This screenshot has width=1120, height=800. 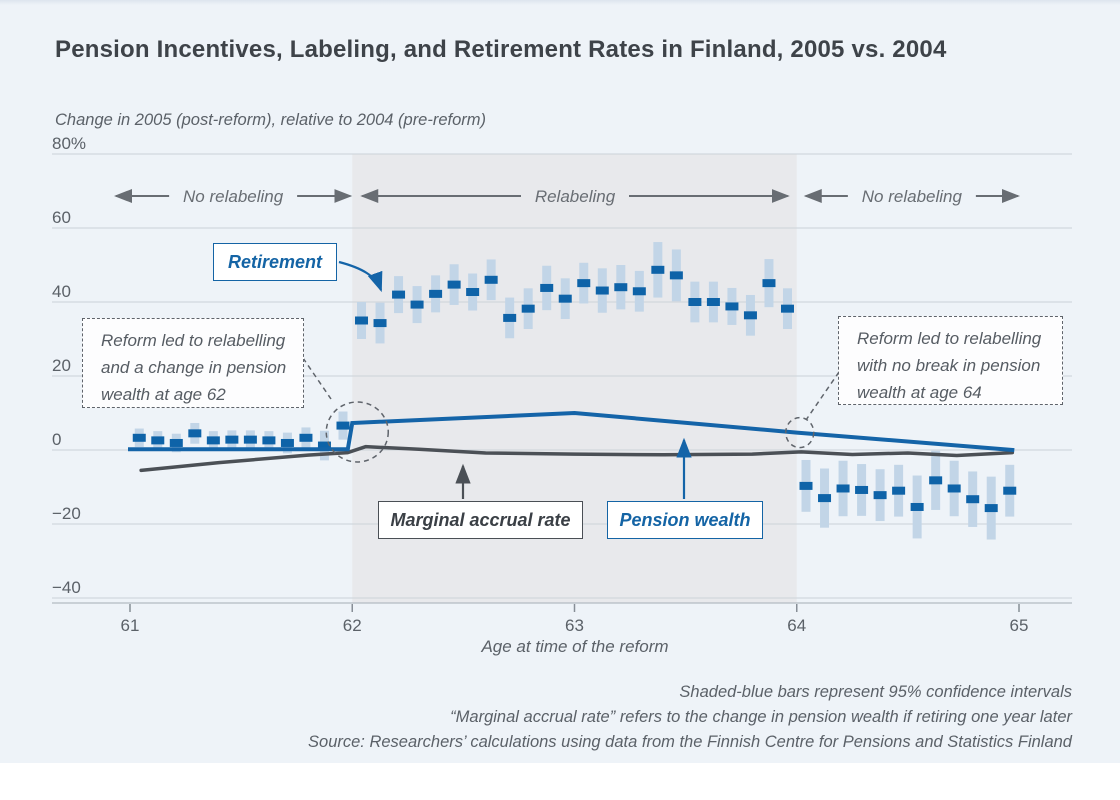 I want to click on x-tick-label: 62, so click(x=352, y=625).